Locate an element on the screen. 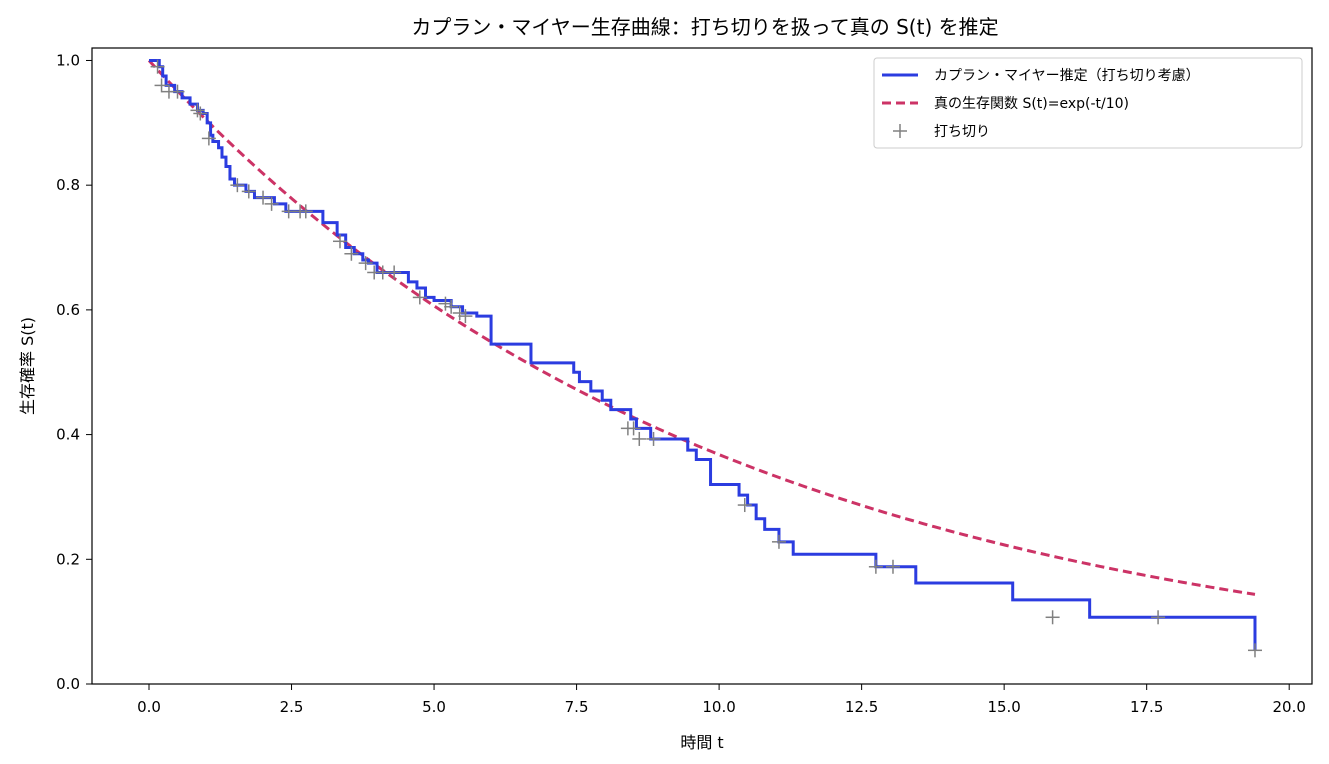 The height and width of the screenshot is (764, 1329). x-axis-label: 時間 t is located at coordinates (701, 742).